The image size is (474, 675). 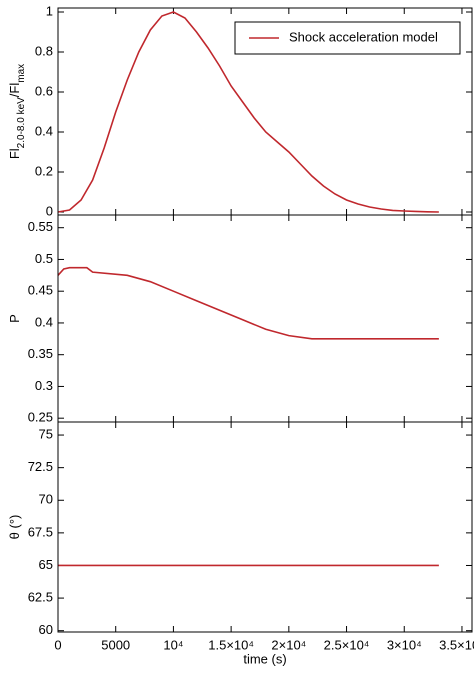 I want to click on y-tick-label: 0, so click(x=49, y=210).